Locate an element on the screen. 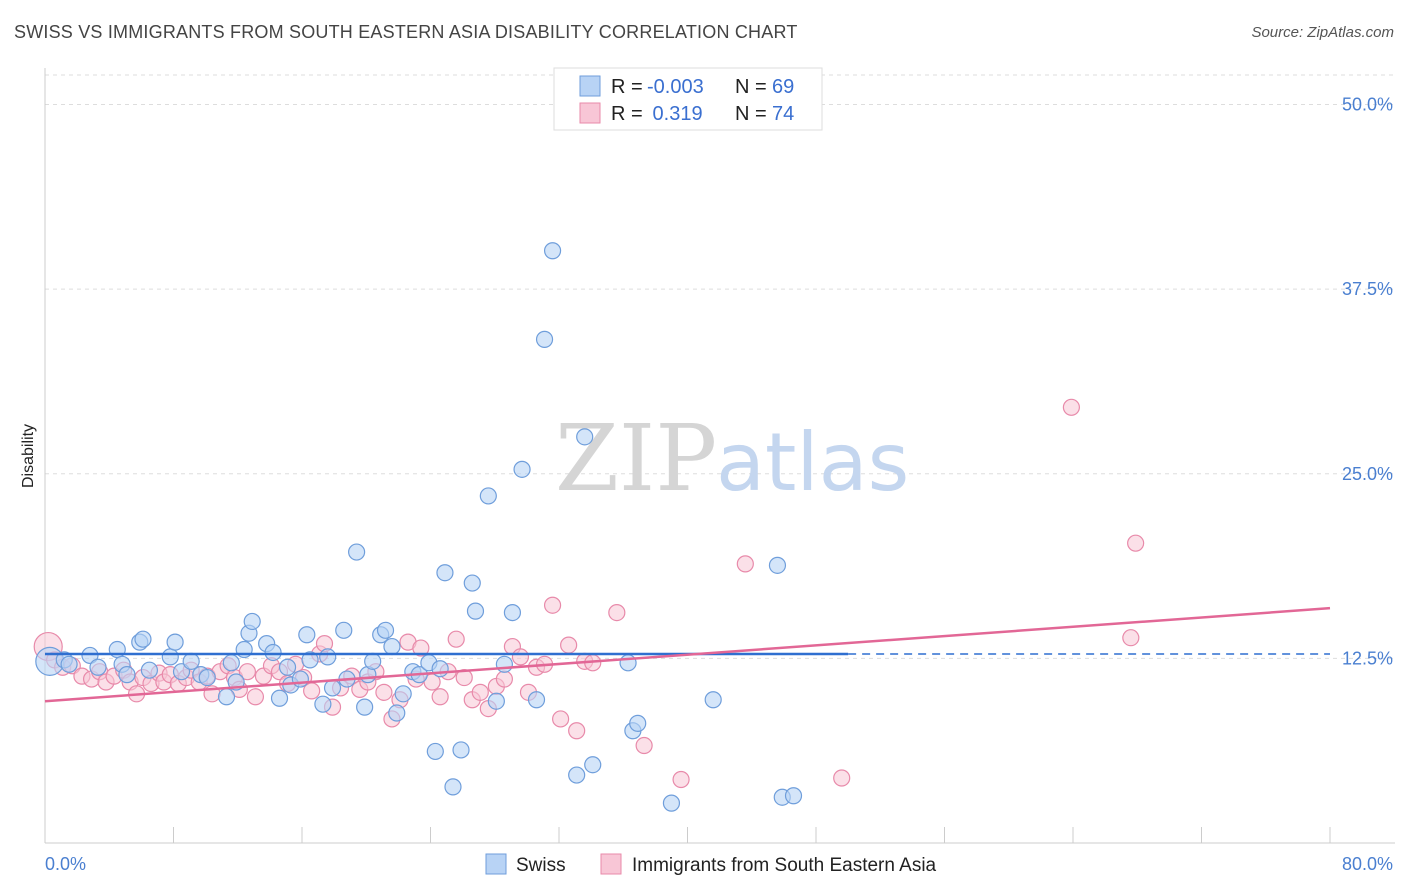 The height and width of the screenshot is (892, 1406). source-label: Source: ZipAtlas.com is located at coordinates (1322, 32).